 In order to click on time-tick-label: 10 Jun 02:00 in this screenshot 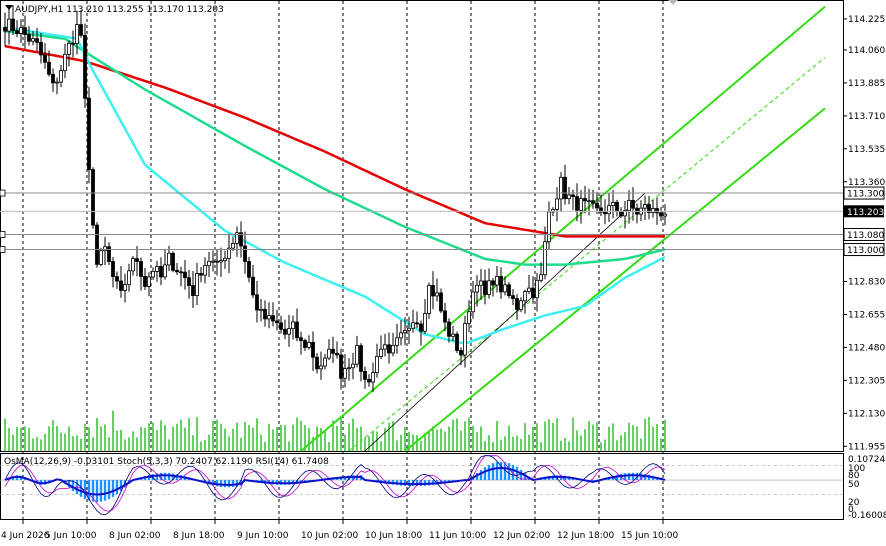, I will do `click(329, 536)`.